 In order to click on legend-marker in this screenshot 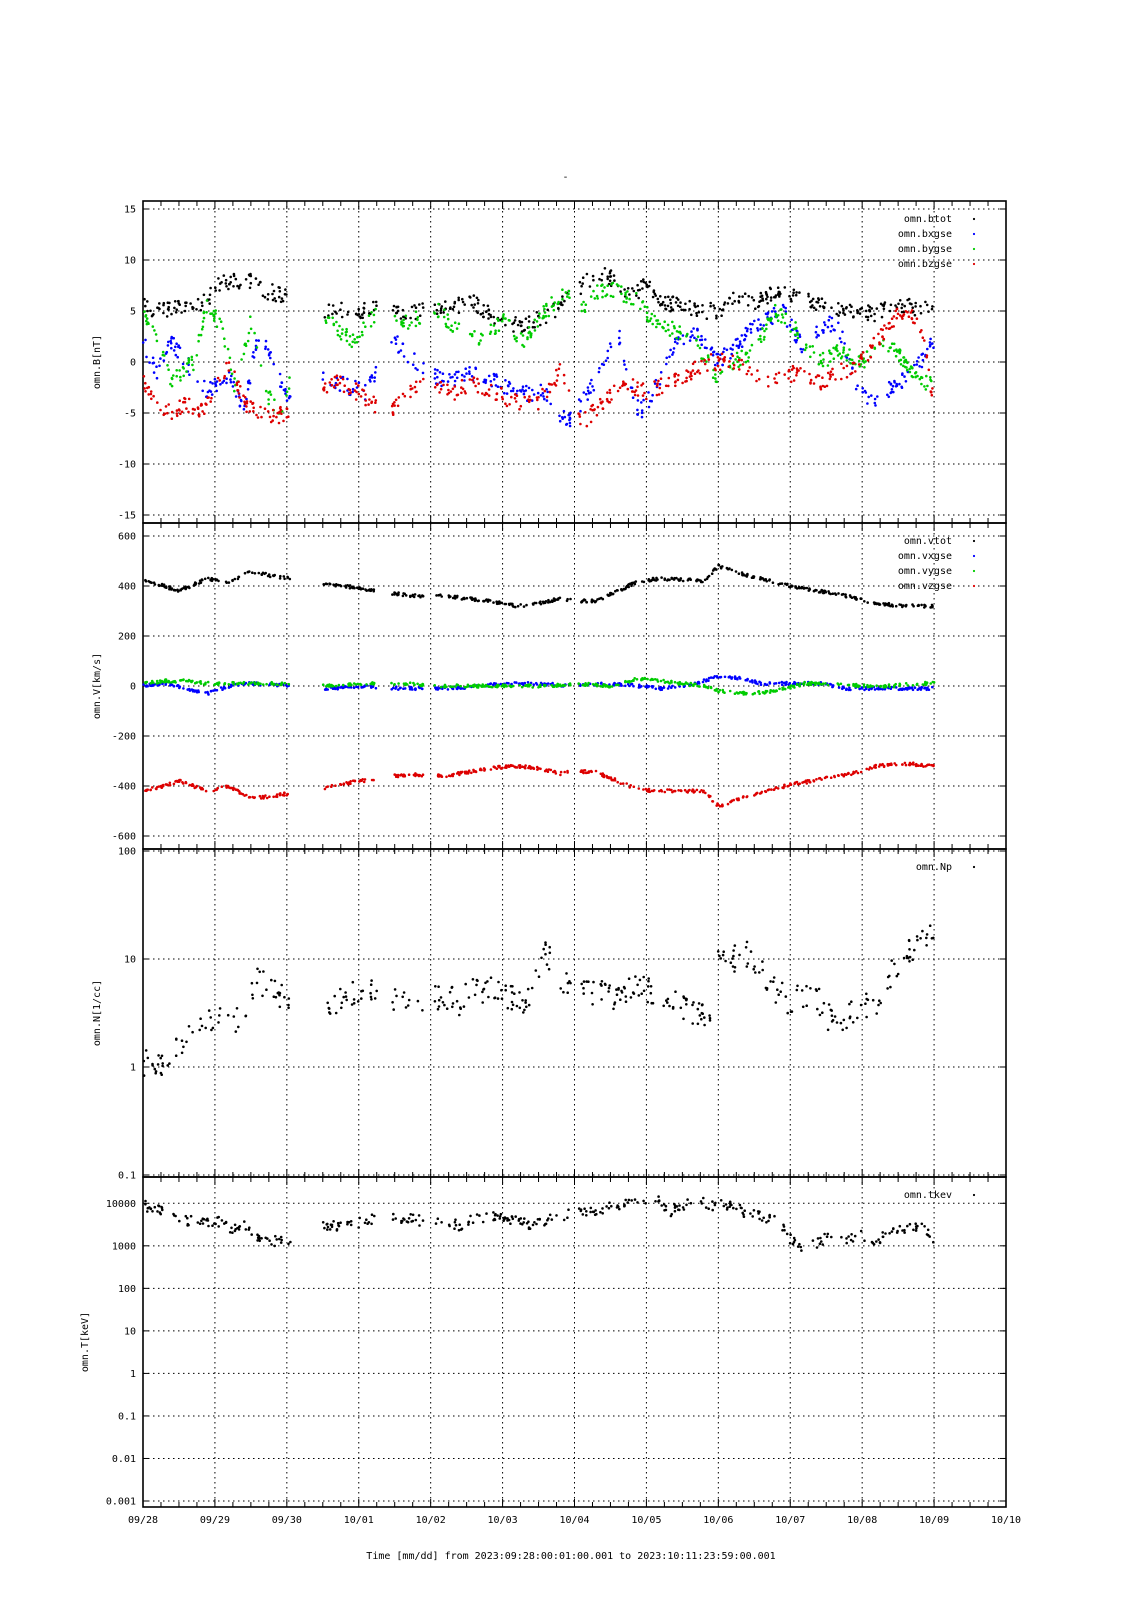, I will do `click(974, 586)`.